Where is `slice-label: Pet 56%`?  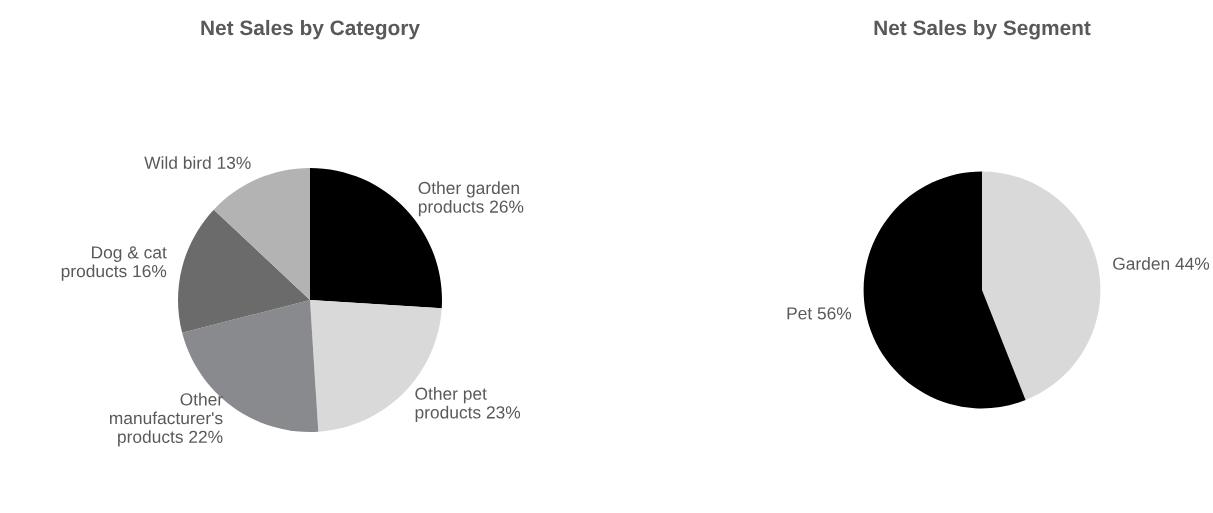 slice-label: Pet 56% is located at coordinates (819, 313).